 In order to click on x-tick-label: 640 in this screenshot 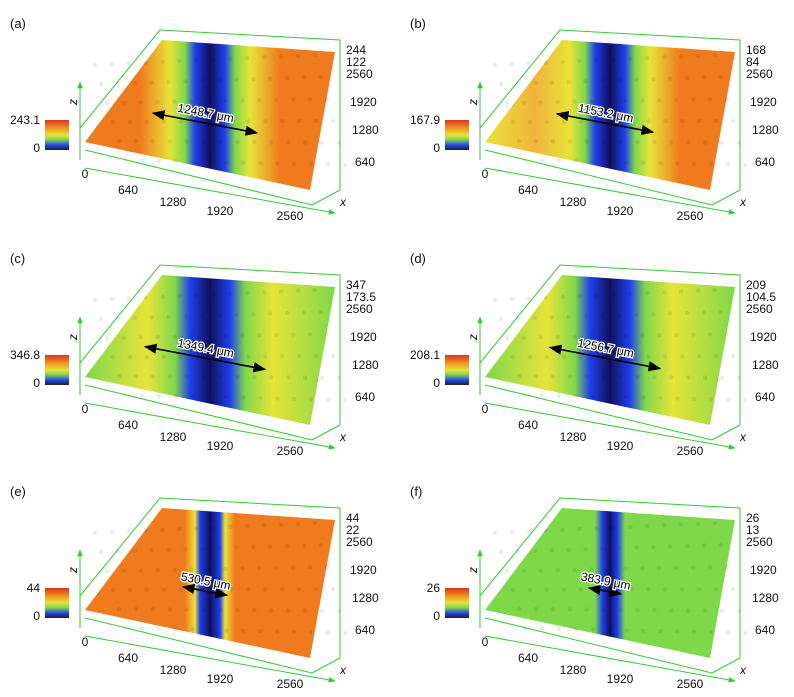, I will do `click(128, 658)`.